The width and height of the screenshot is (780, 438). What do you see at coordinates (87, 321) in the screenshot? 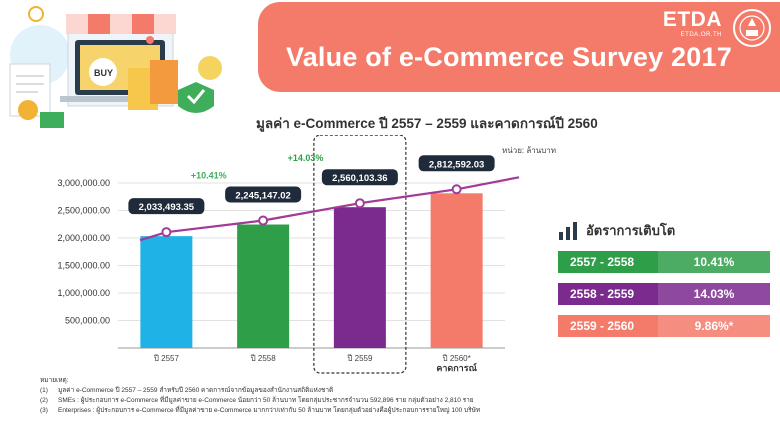
I see `y-tick-label: 500,000.00` at bounding box center [87, 321].